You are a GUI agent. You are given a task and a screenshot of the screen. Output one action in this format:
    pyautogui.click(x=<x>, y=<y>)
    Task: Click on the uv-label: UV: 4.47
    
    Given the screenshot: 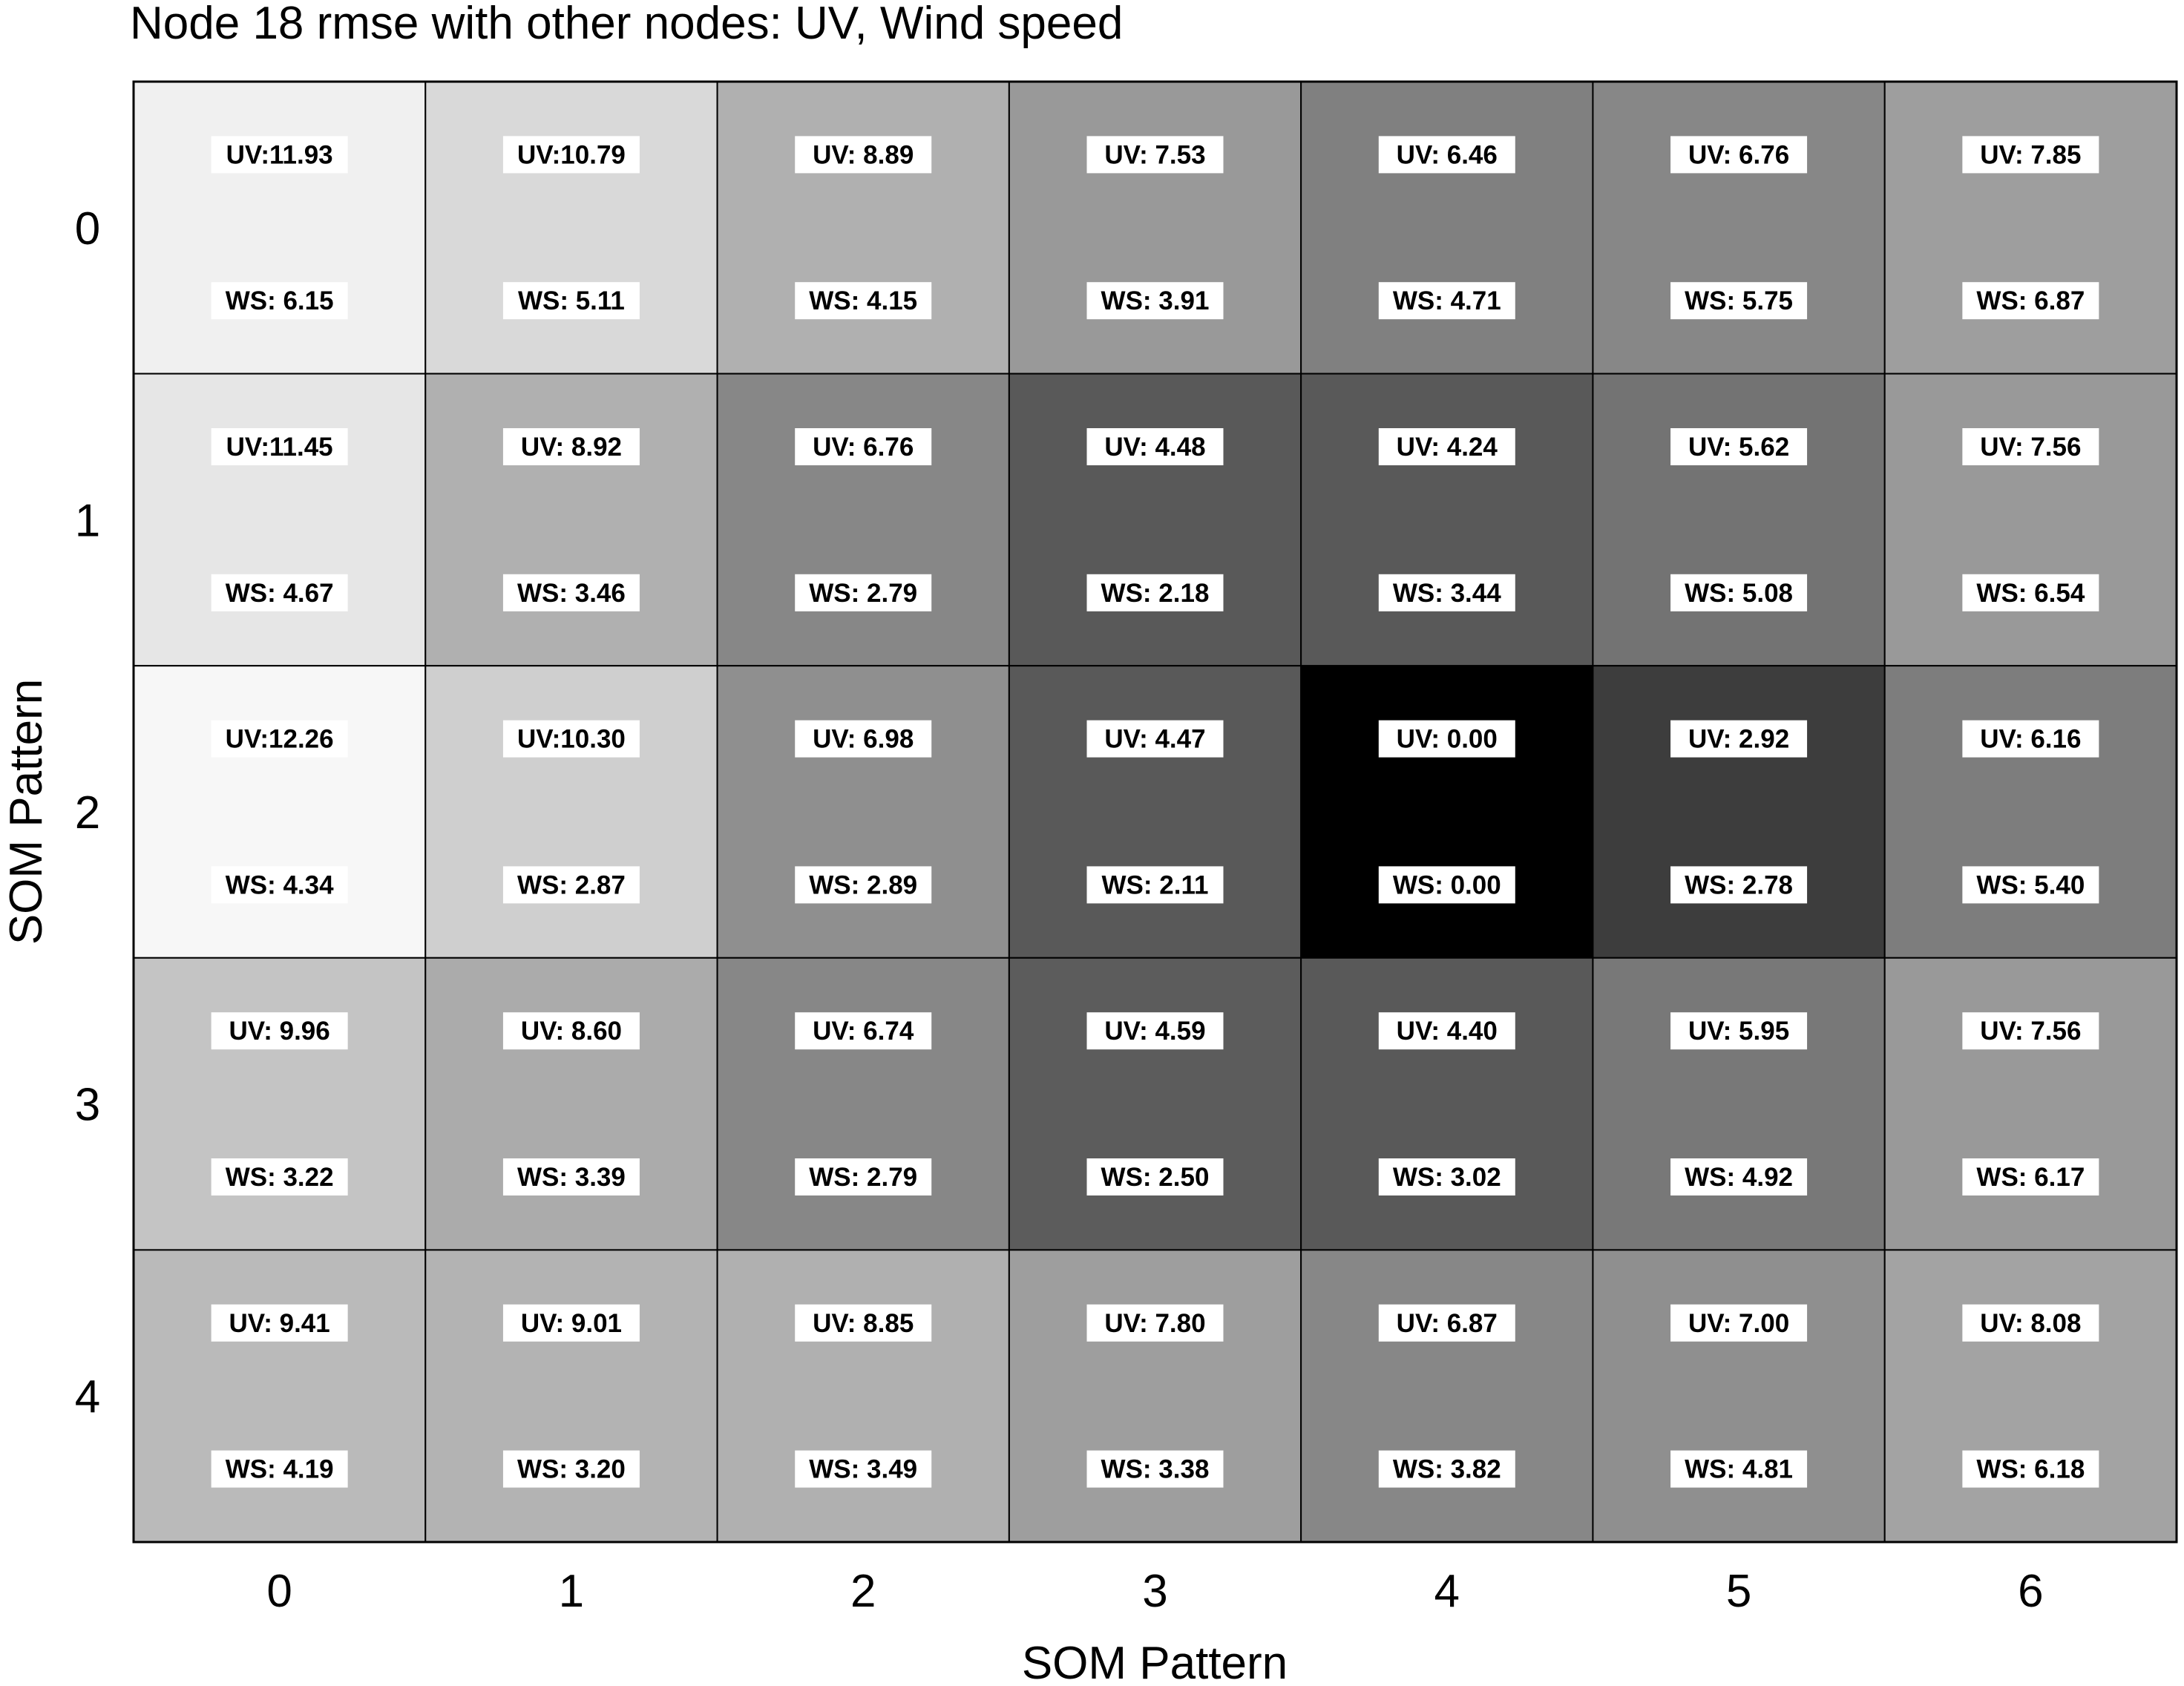 What is the action you would take?
    pyautogui.click(x=1155, y=739)
    